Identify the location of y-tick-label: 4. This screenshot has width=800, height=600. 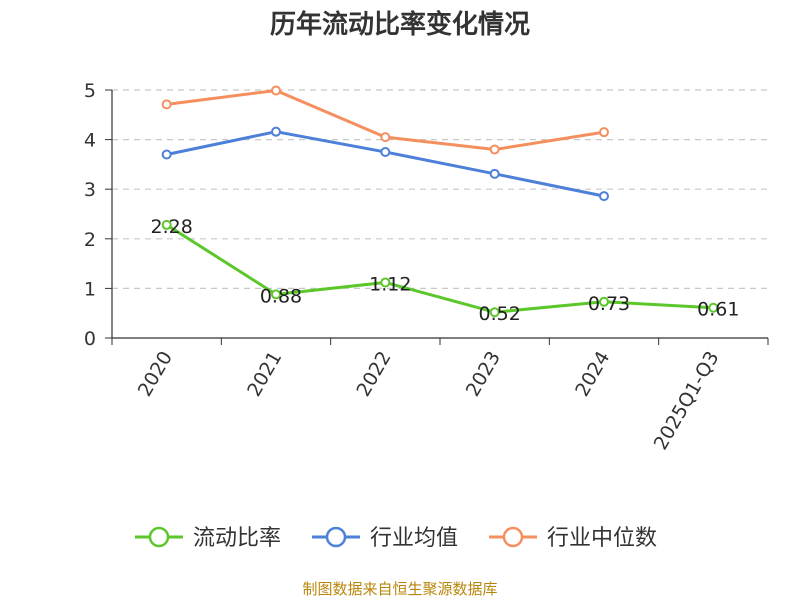
(90, 141).